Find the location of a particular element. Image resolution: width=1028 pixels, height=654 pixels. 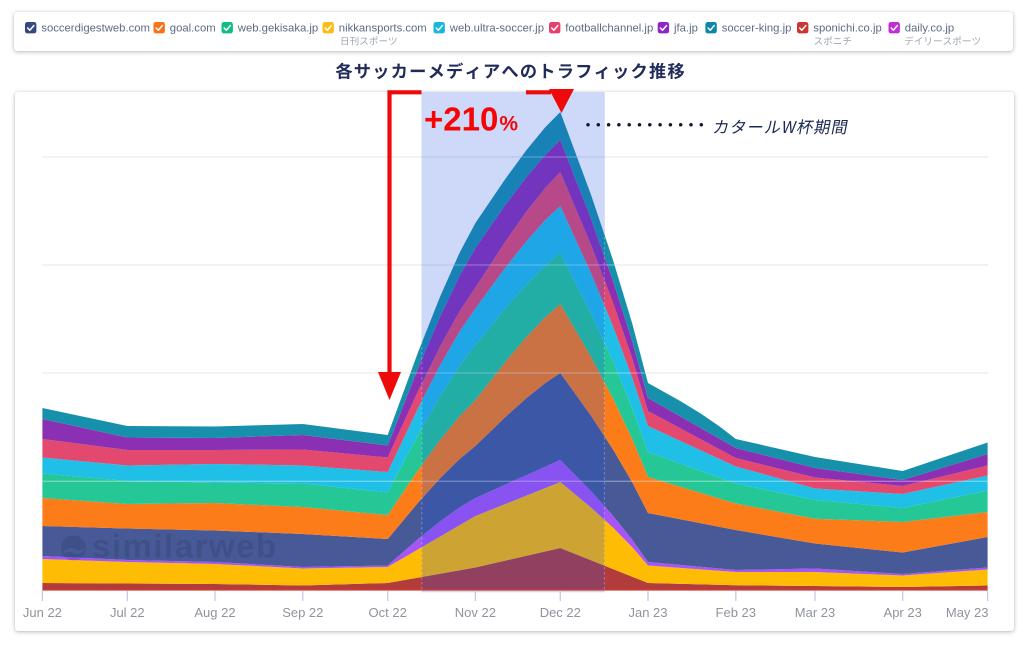

svg-text: nikkansports.com is located at coordinates (383, 28).